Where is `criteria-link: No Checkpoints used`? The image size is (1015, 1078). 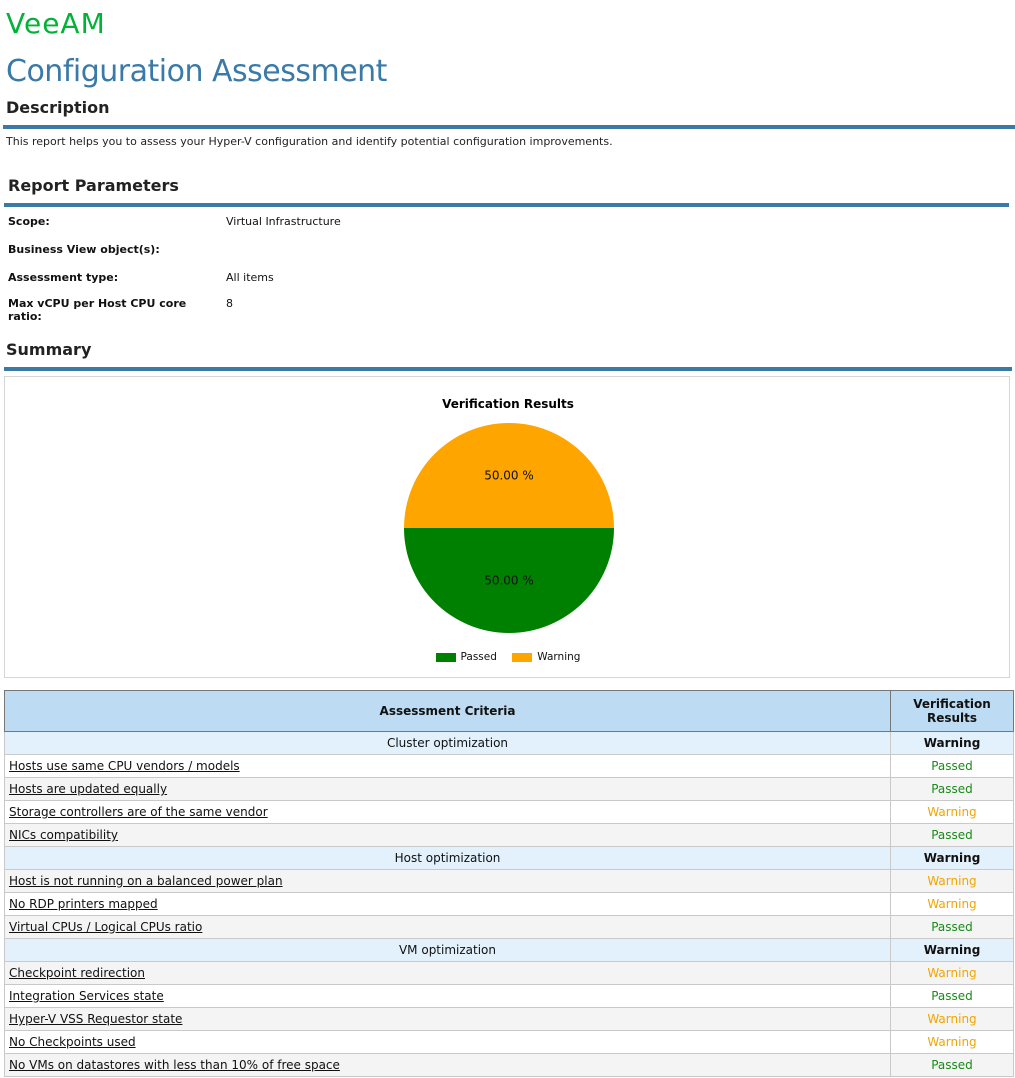 criteria-link: No Checkpoints used is located at coordinates (447, 1042).